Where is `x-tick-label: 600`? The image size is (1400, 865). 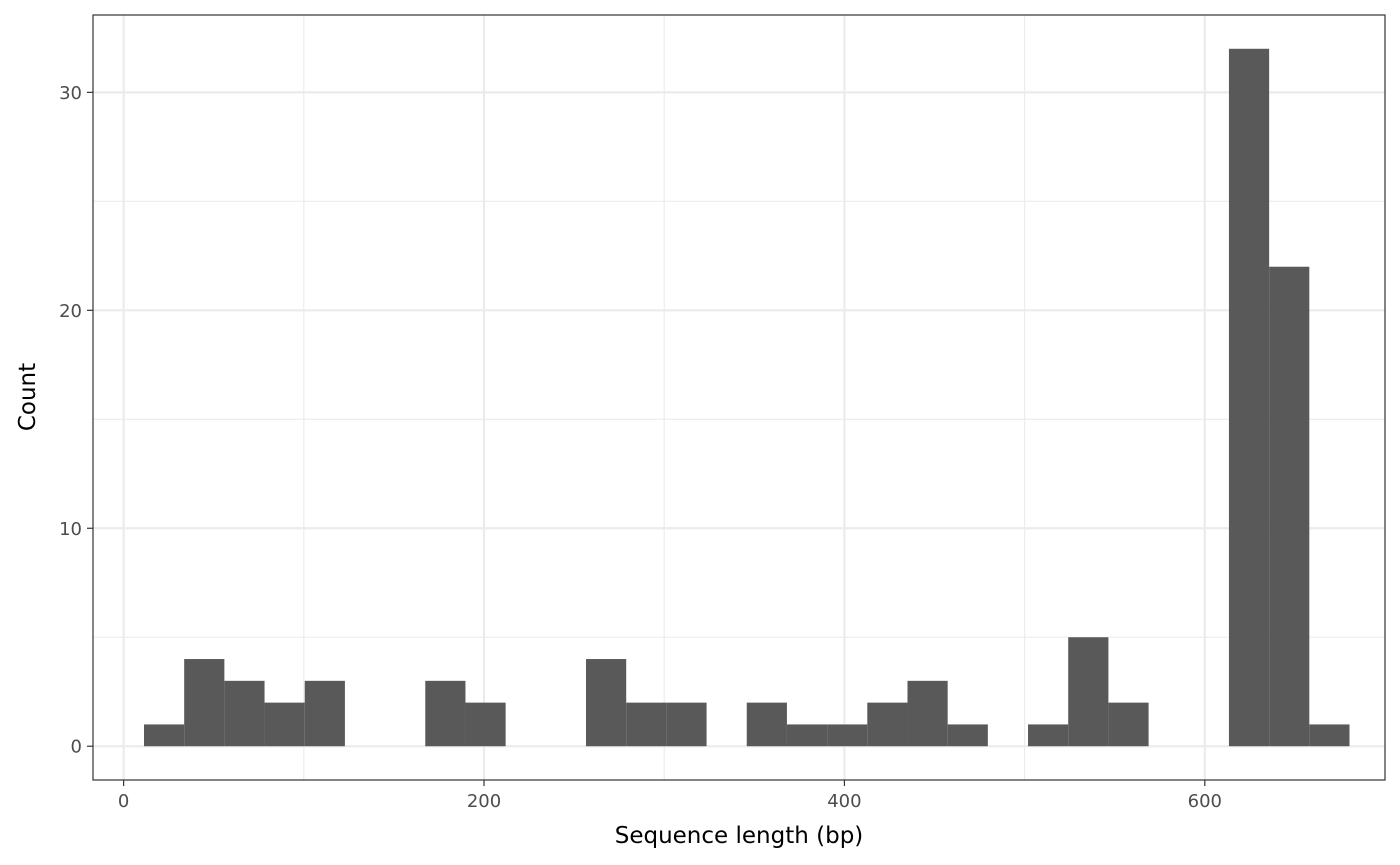 x-tick-label: 600 is located at coordinates (1205, 801).